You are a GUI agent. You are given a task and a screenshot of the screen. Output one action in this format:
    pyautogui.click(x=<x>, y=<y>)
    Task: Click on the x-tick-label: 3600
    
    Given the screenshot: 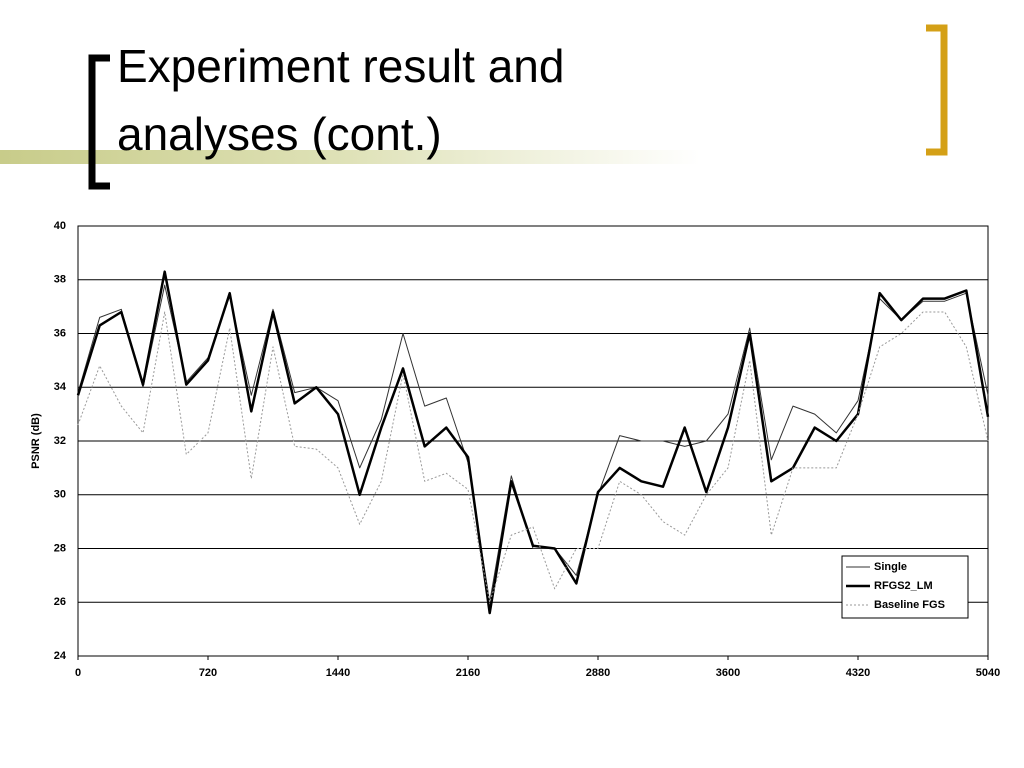 What is the action you would take?
    pyautogui.click(x=728, y=673)
    